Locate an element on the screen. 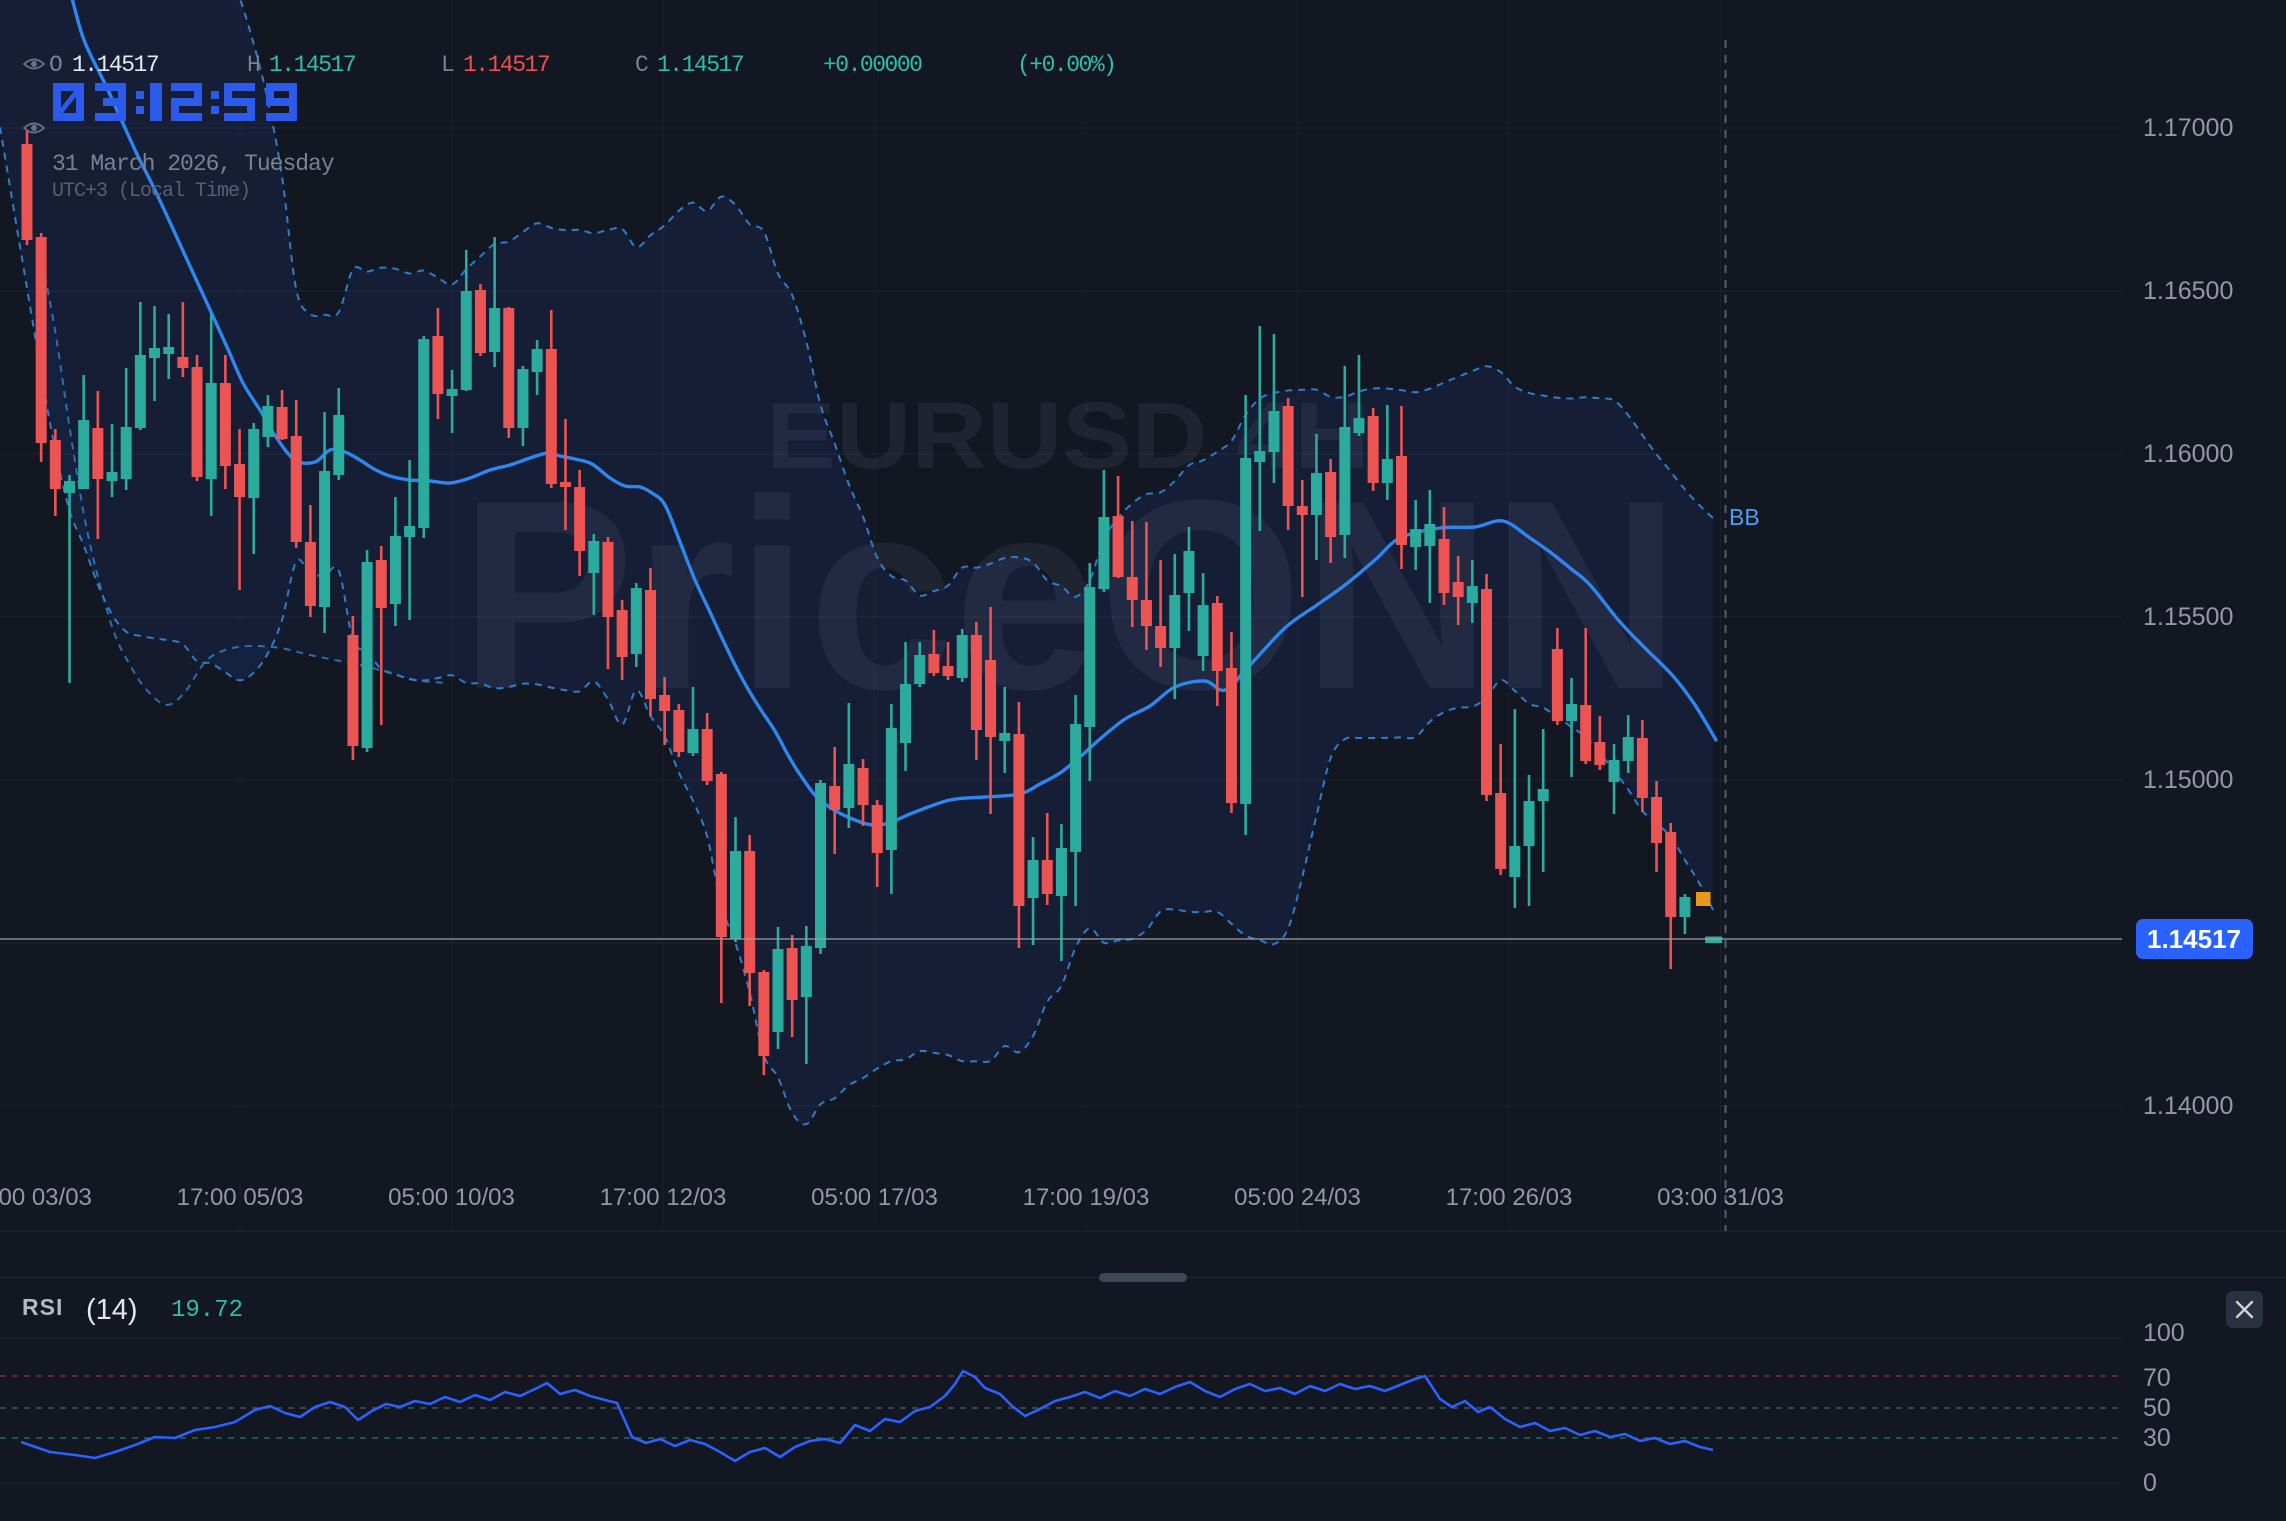 This screenshot has width=2286, height=1521. svg-text: H is located at coordinates (253, 65).